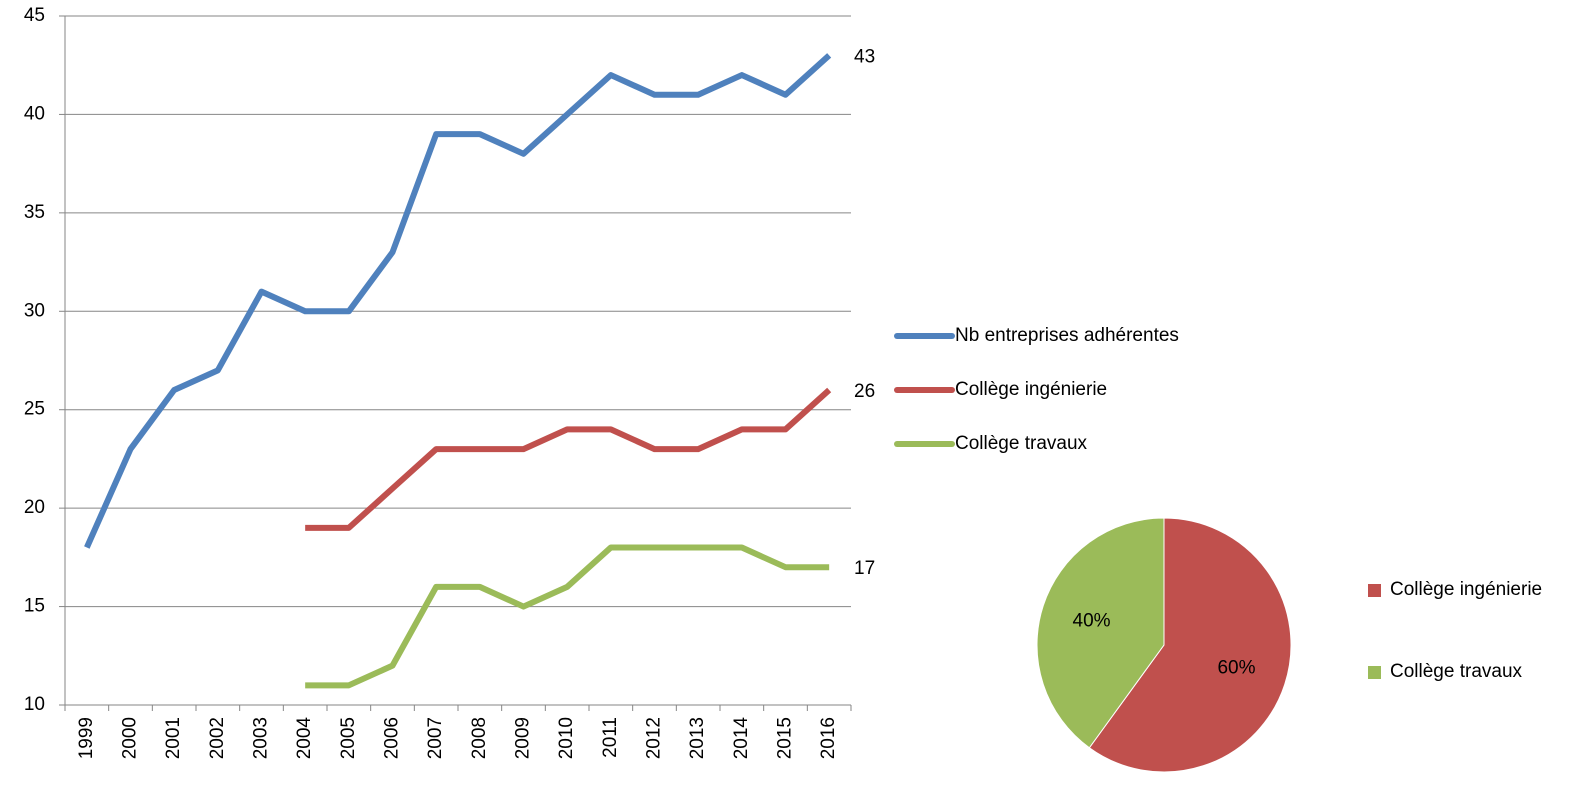  What do you see at coordinates (610, 737) in the screenshot?
I see `x-tick-label: 2011` at bounding box center [610, 737].